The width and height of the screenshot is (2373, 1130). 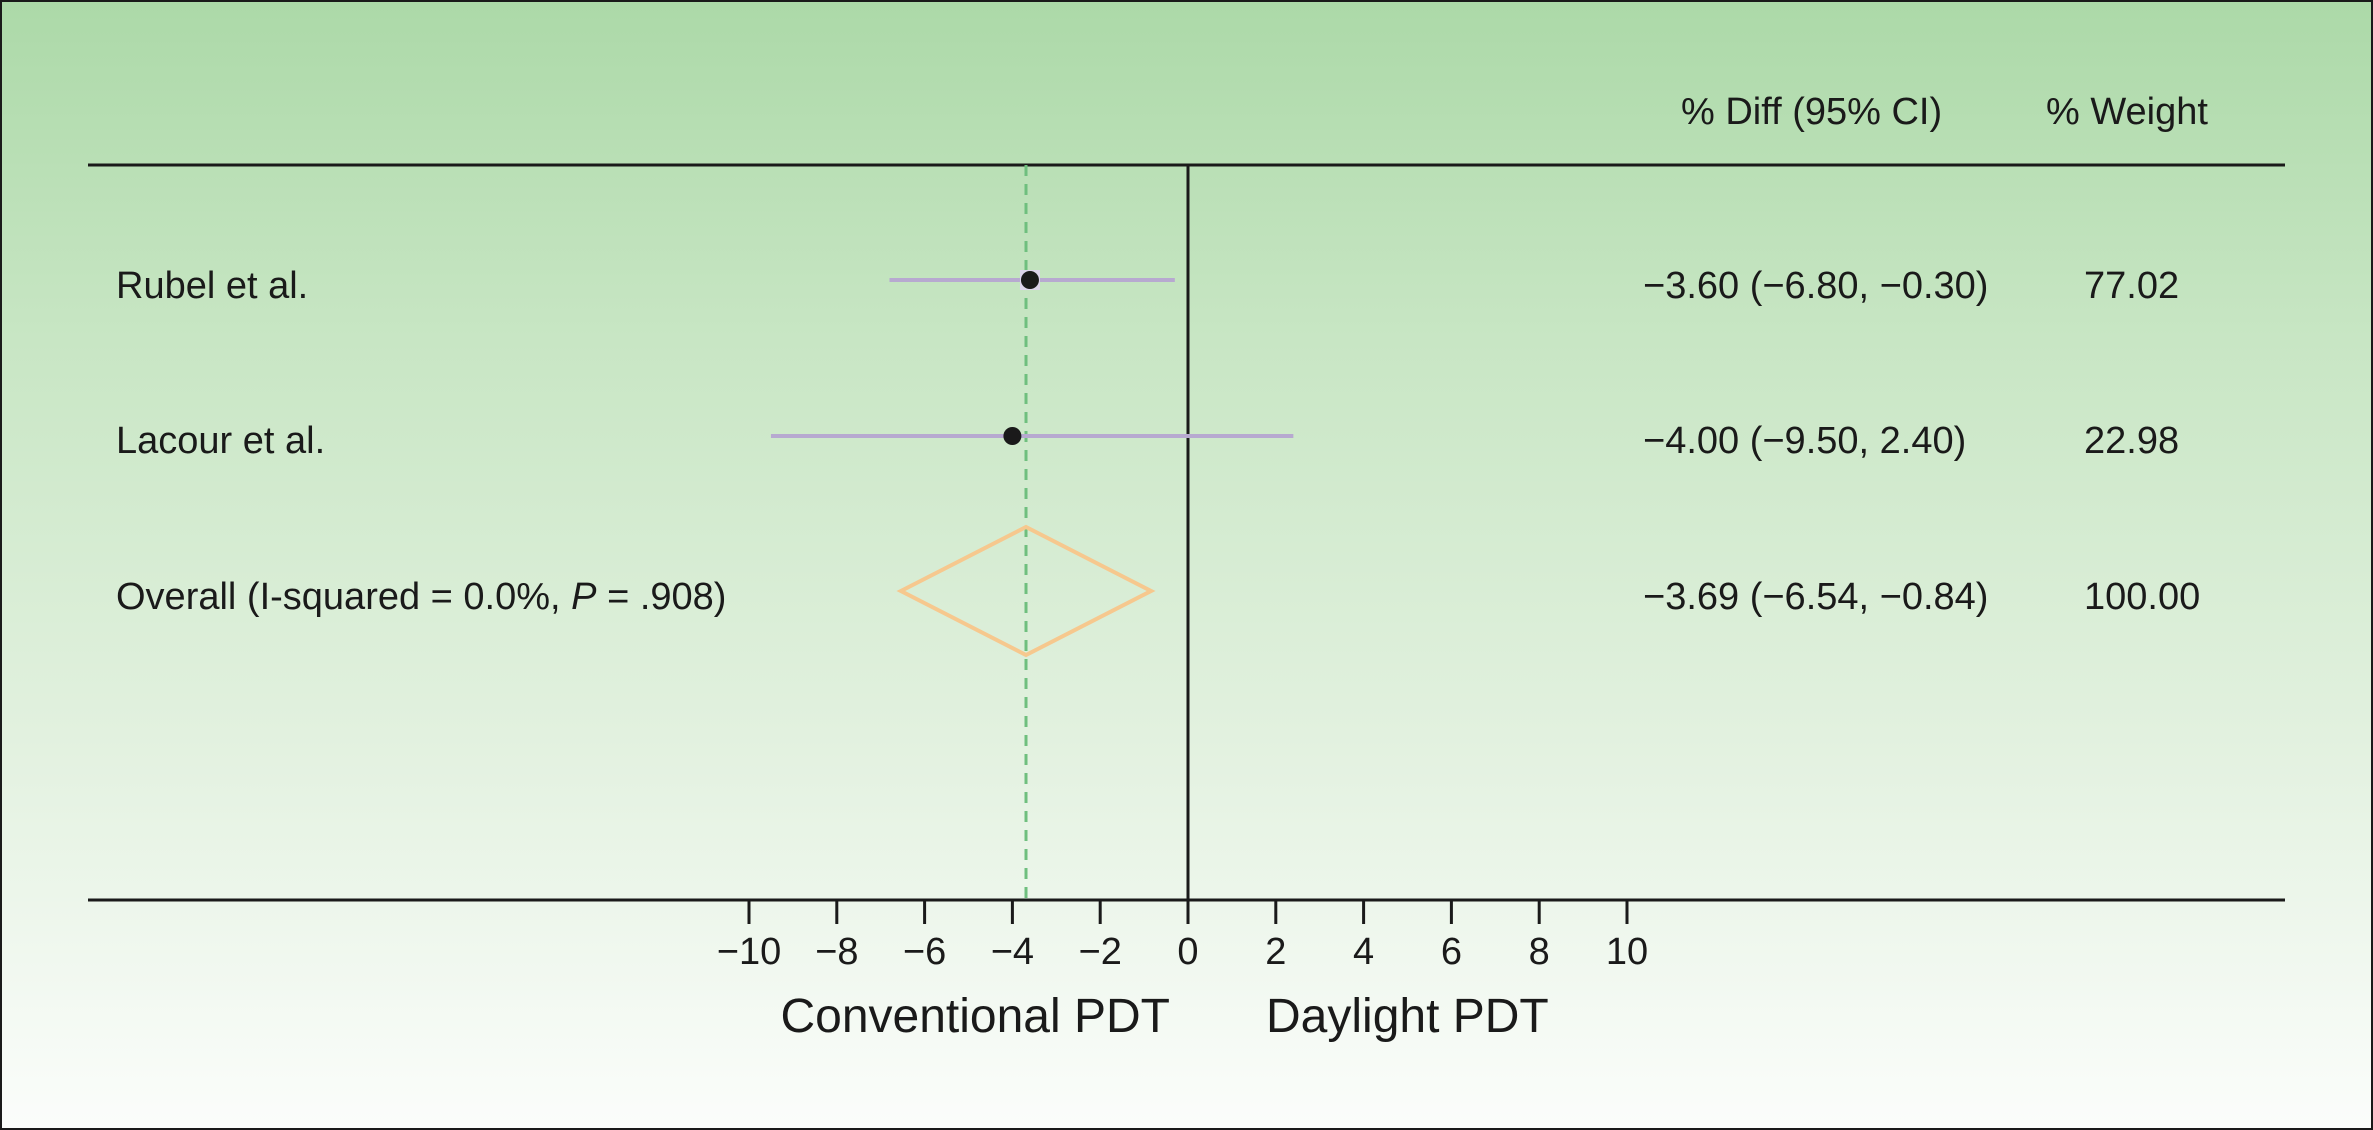 What do you see at coordinates (1100, 952) in the screenshot?
I see `x-tick-label: −2` at bounding box center [1100, 952].